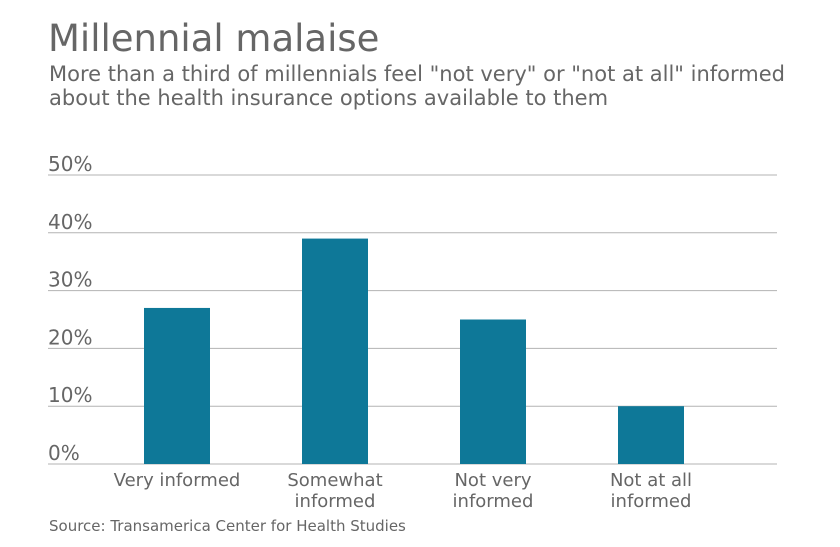 The image size is (840, 547). What do you see at coordinates (64, 453) in the screenshot?
I see `y-tick-label: 0%` at bounding box center [64, 453].